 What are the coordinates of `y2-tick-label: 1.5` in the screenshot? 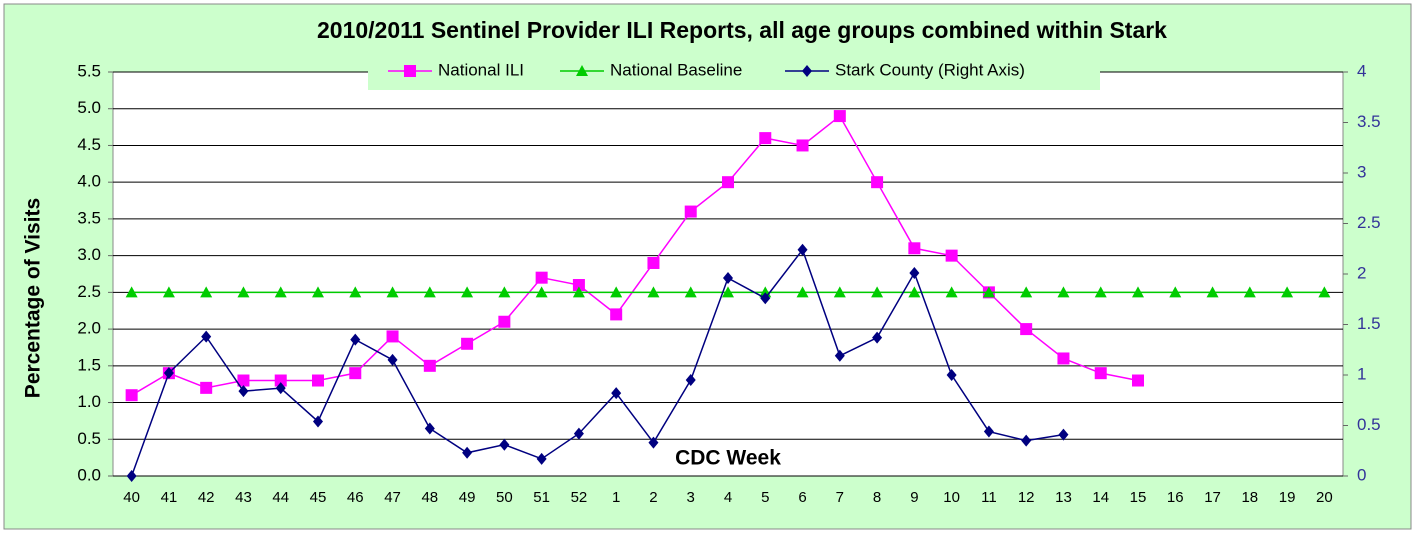 It's located at (1369, 323).